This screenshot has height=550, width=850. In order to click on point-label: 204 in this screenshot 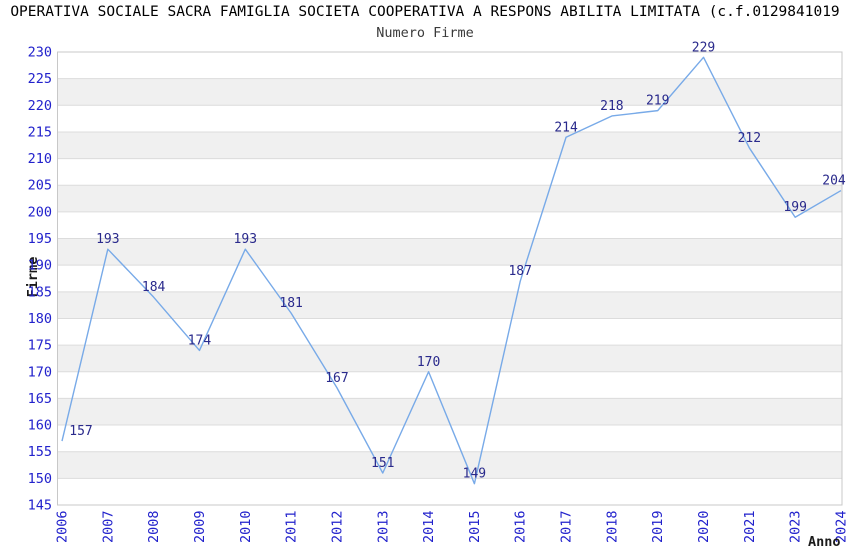, I will do `click(834, 181)`.